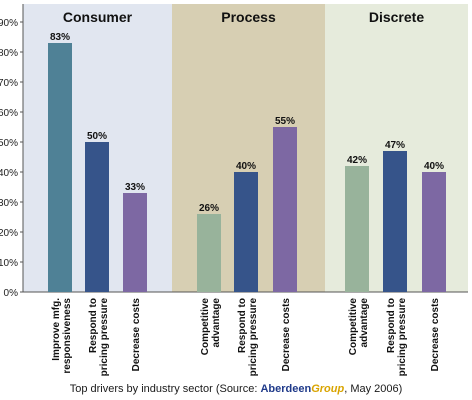 The image size is (472, 400). What do you see at coordinates (135, 187) in the screenshot?
I see `bar-value-label: 33%` at bounding box center [135, 187].